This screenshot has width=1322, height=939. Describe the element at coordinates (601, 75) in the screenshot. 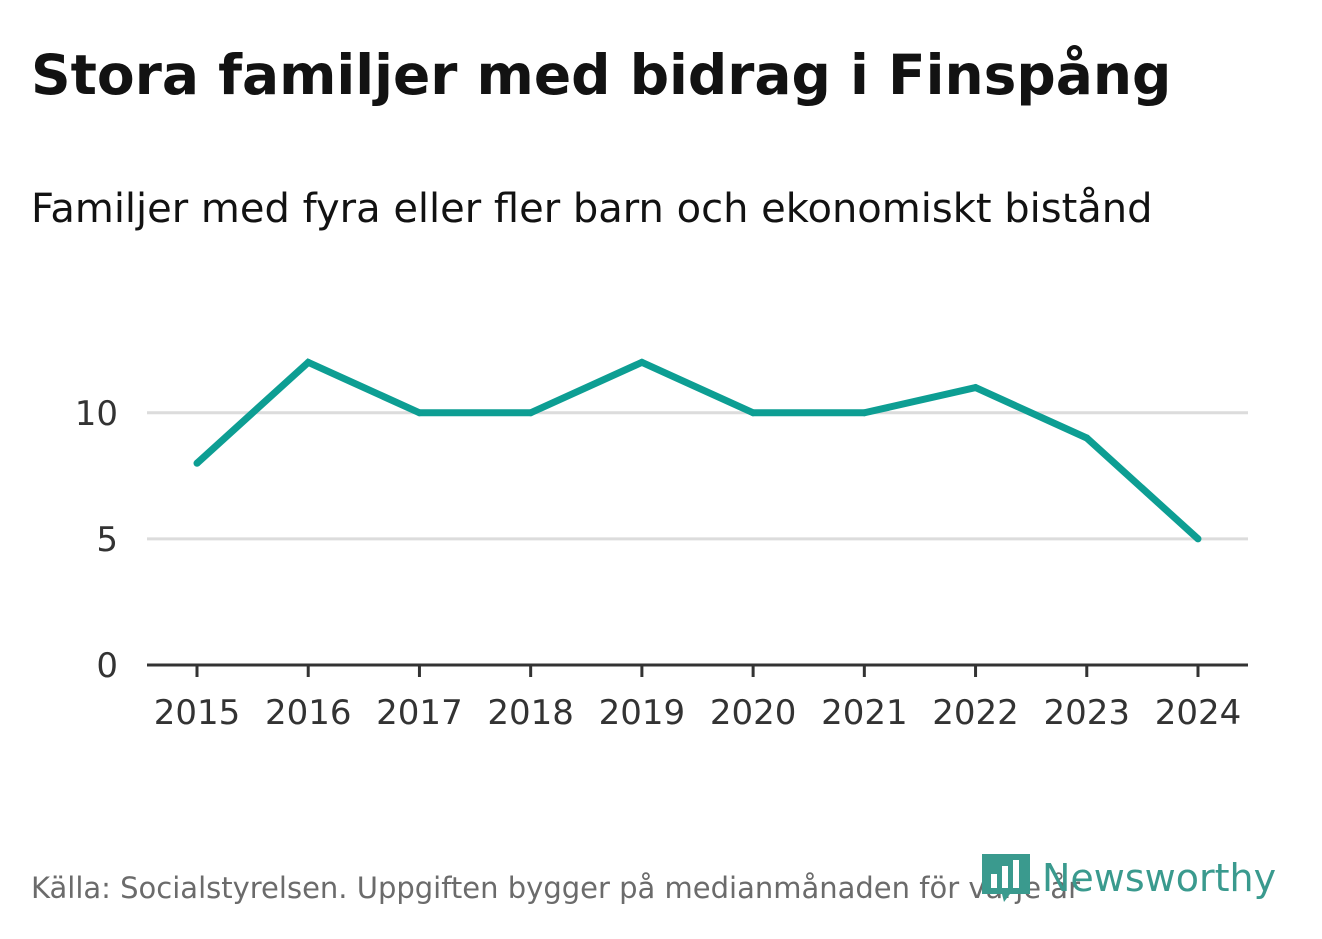

I see `chart-title: Stora familjer med bidrag i Finspång` at that location.